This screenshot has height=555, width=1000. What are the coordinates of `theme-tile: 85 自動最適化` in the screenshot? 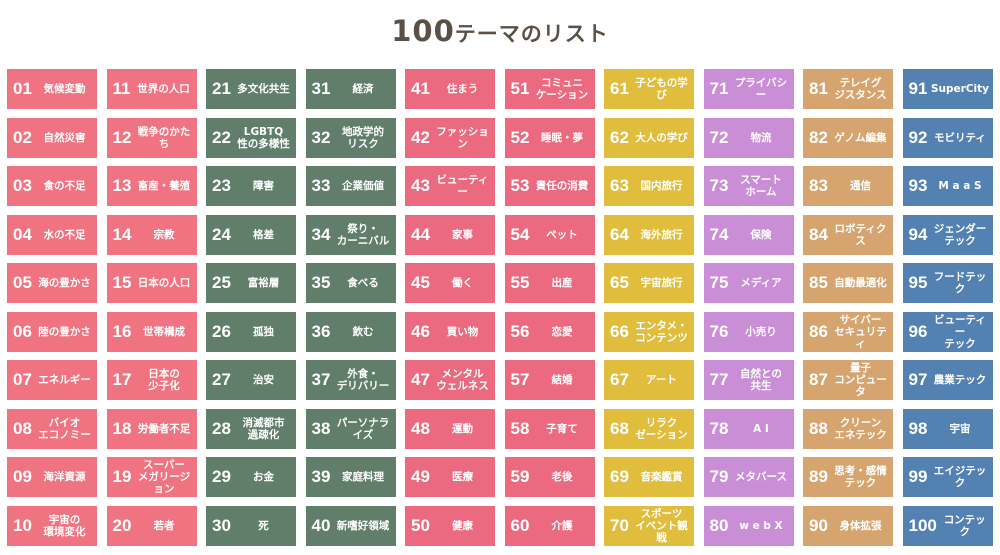 It's located at (848, 283).